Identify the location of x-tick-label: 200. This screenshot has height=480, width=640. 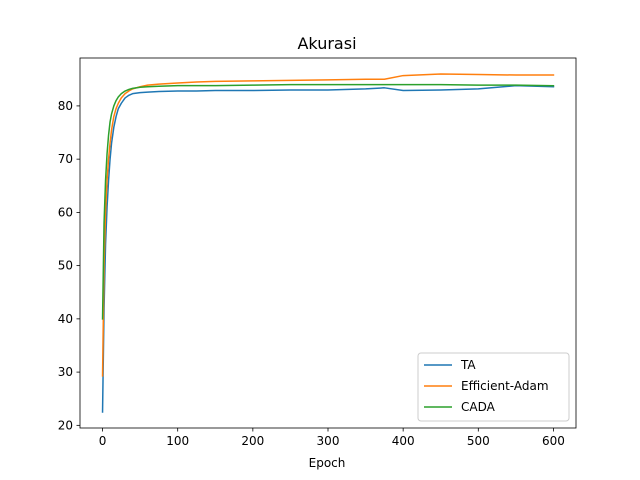
(252, 441).